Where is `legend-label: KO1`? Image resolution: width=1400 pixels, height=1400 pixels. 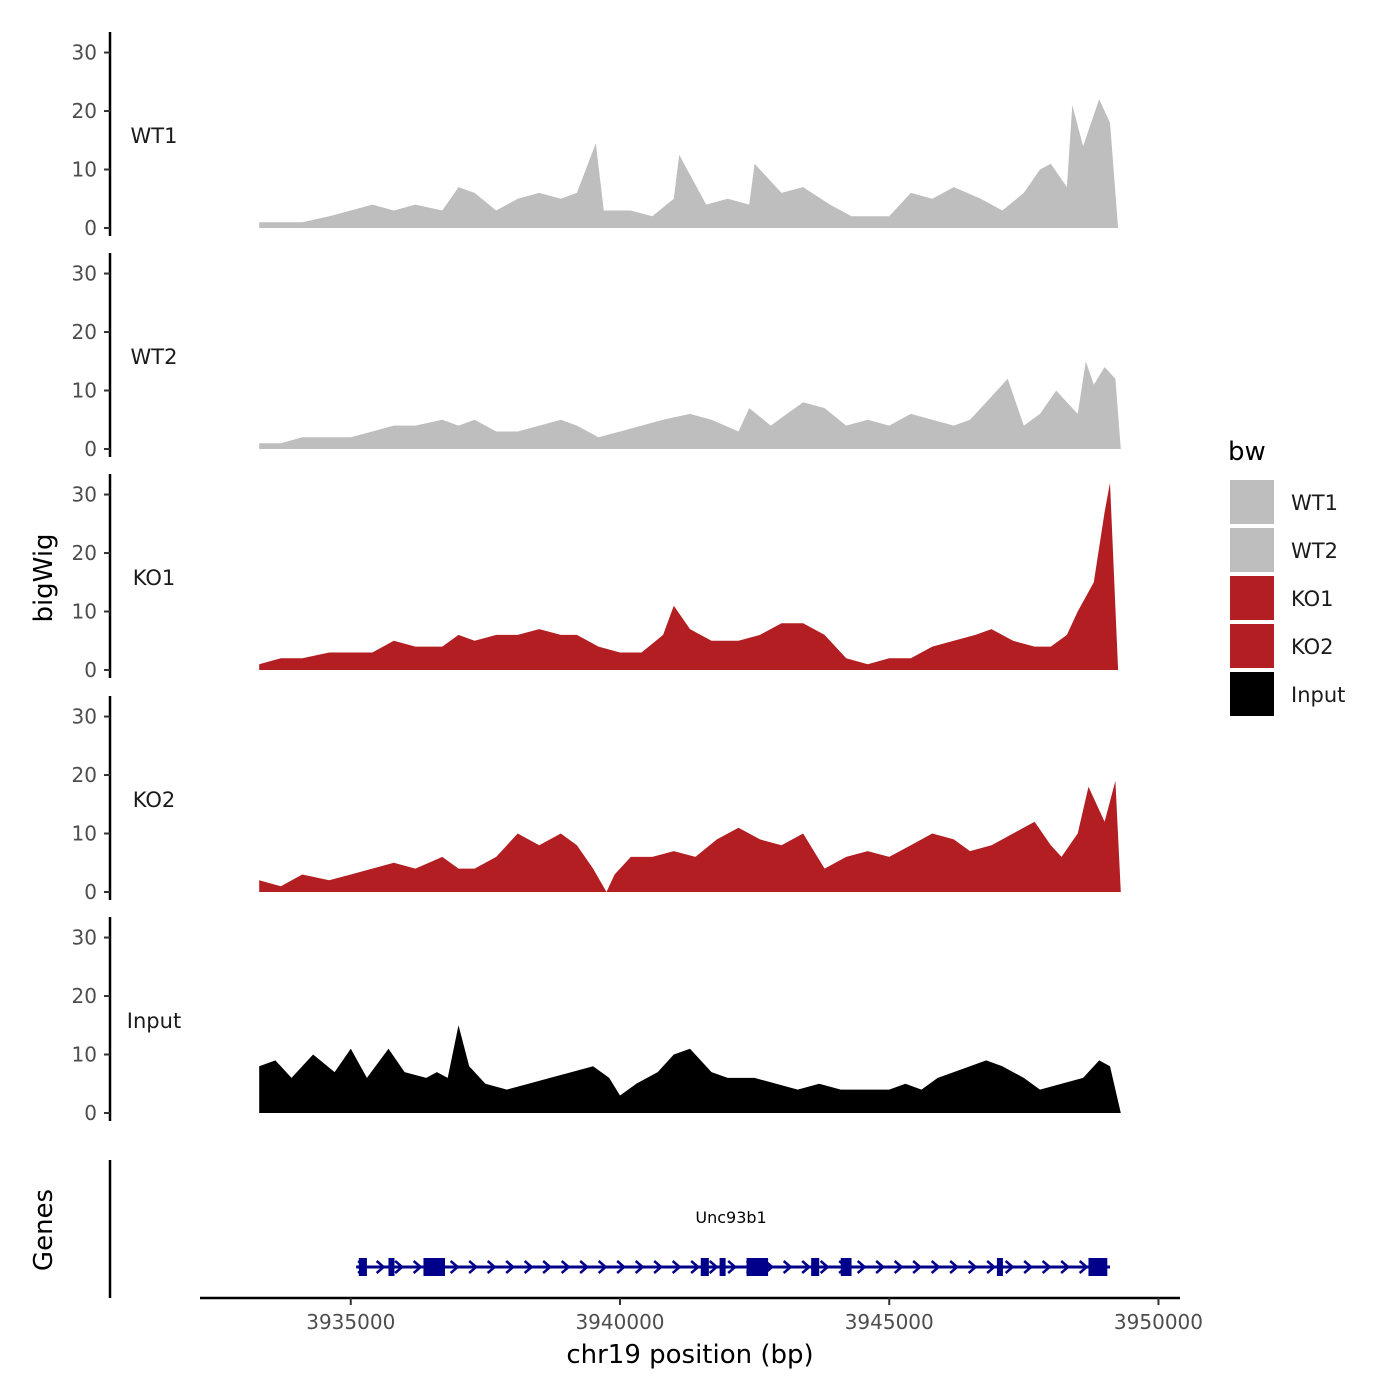 legend-label: KO1 is located at coordinates (1312, 599).